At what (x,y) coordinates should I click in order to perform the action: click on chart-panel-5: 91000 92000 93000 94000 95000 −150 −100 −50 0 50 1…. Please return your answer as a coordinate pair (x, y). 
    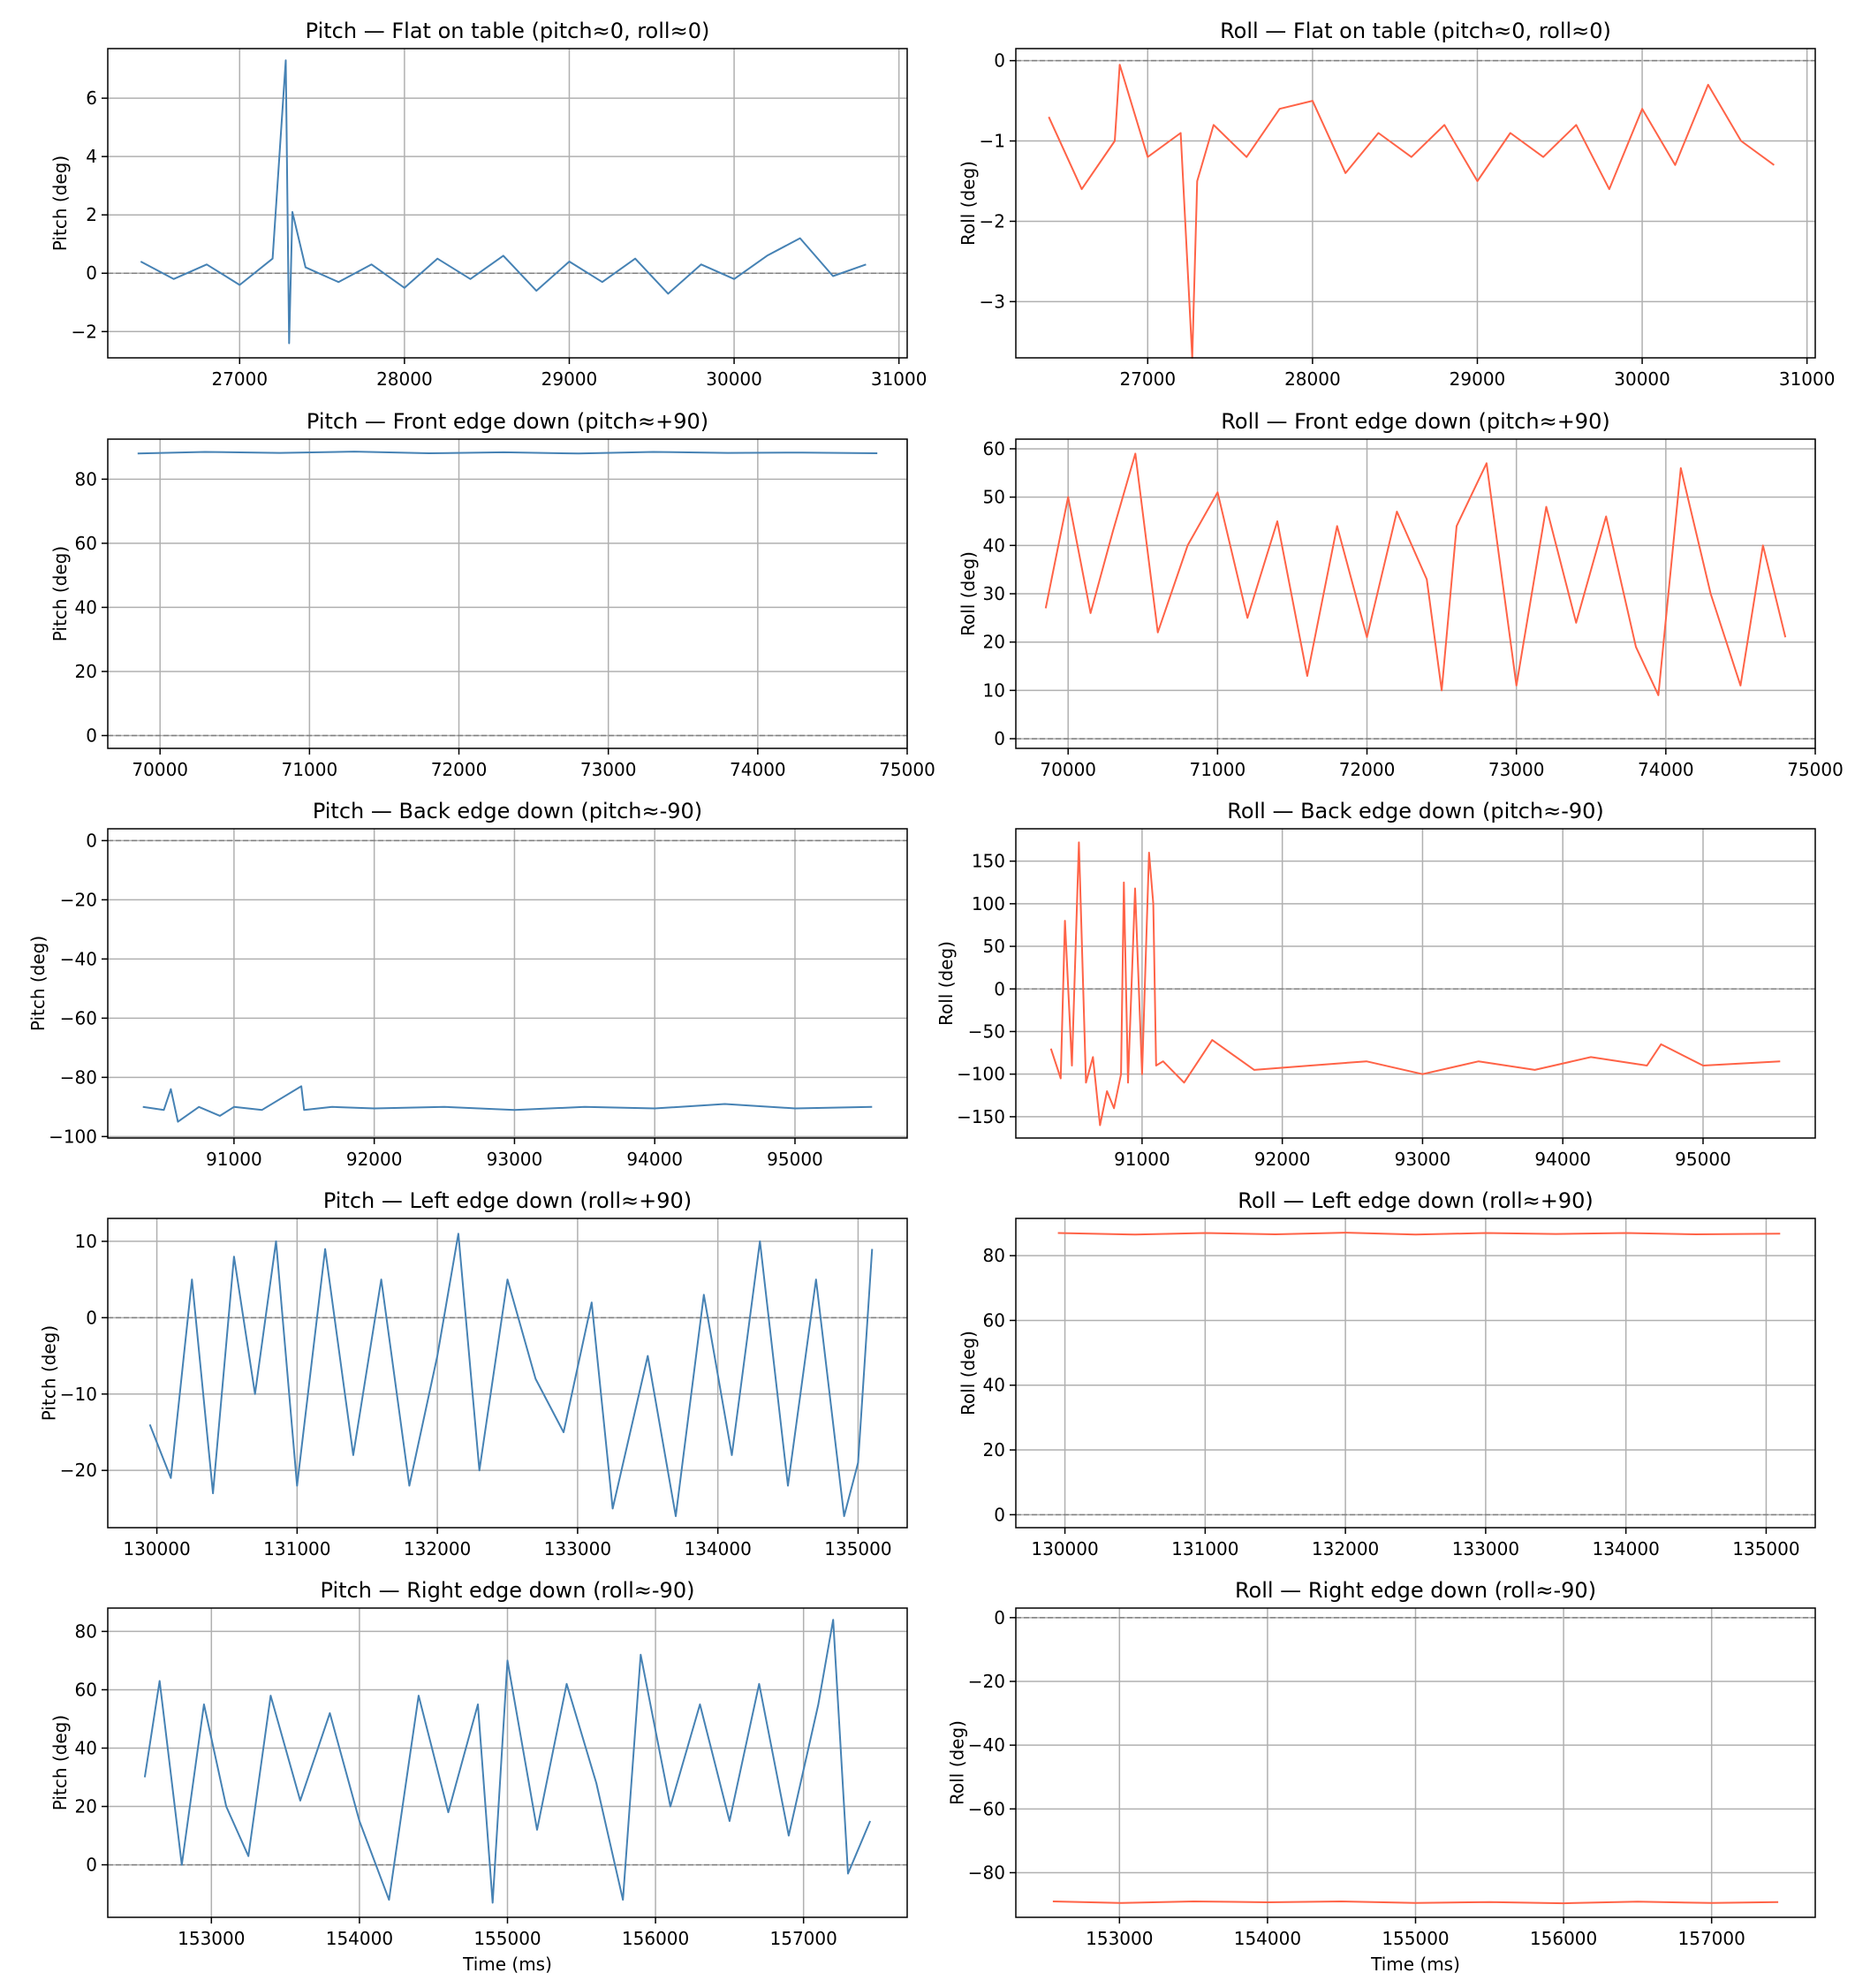
    Looking at the image, I should click on (1375, 984).